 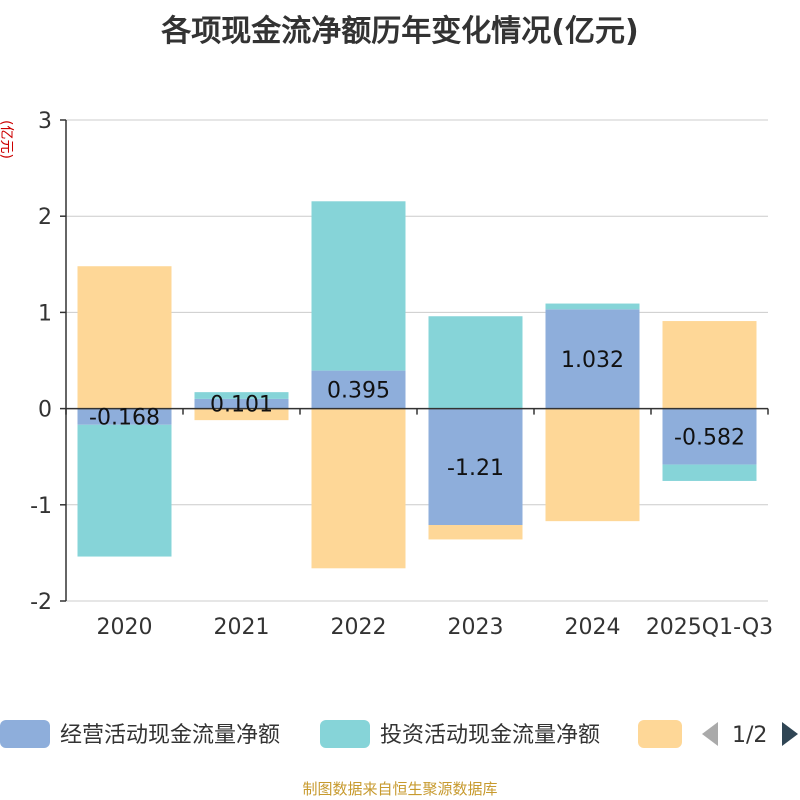 I want to click on bar-3-2021, so click(x=241, y=414).